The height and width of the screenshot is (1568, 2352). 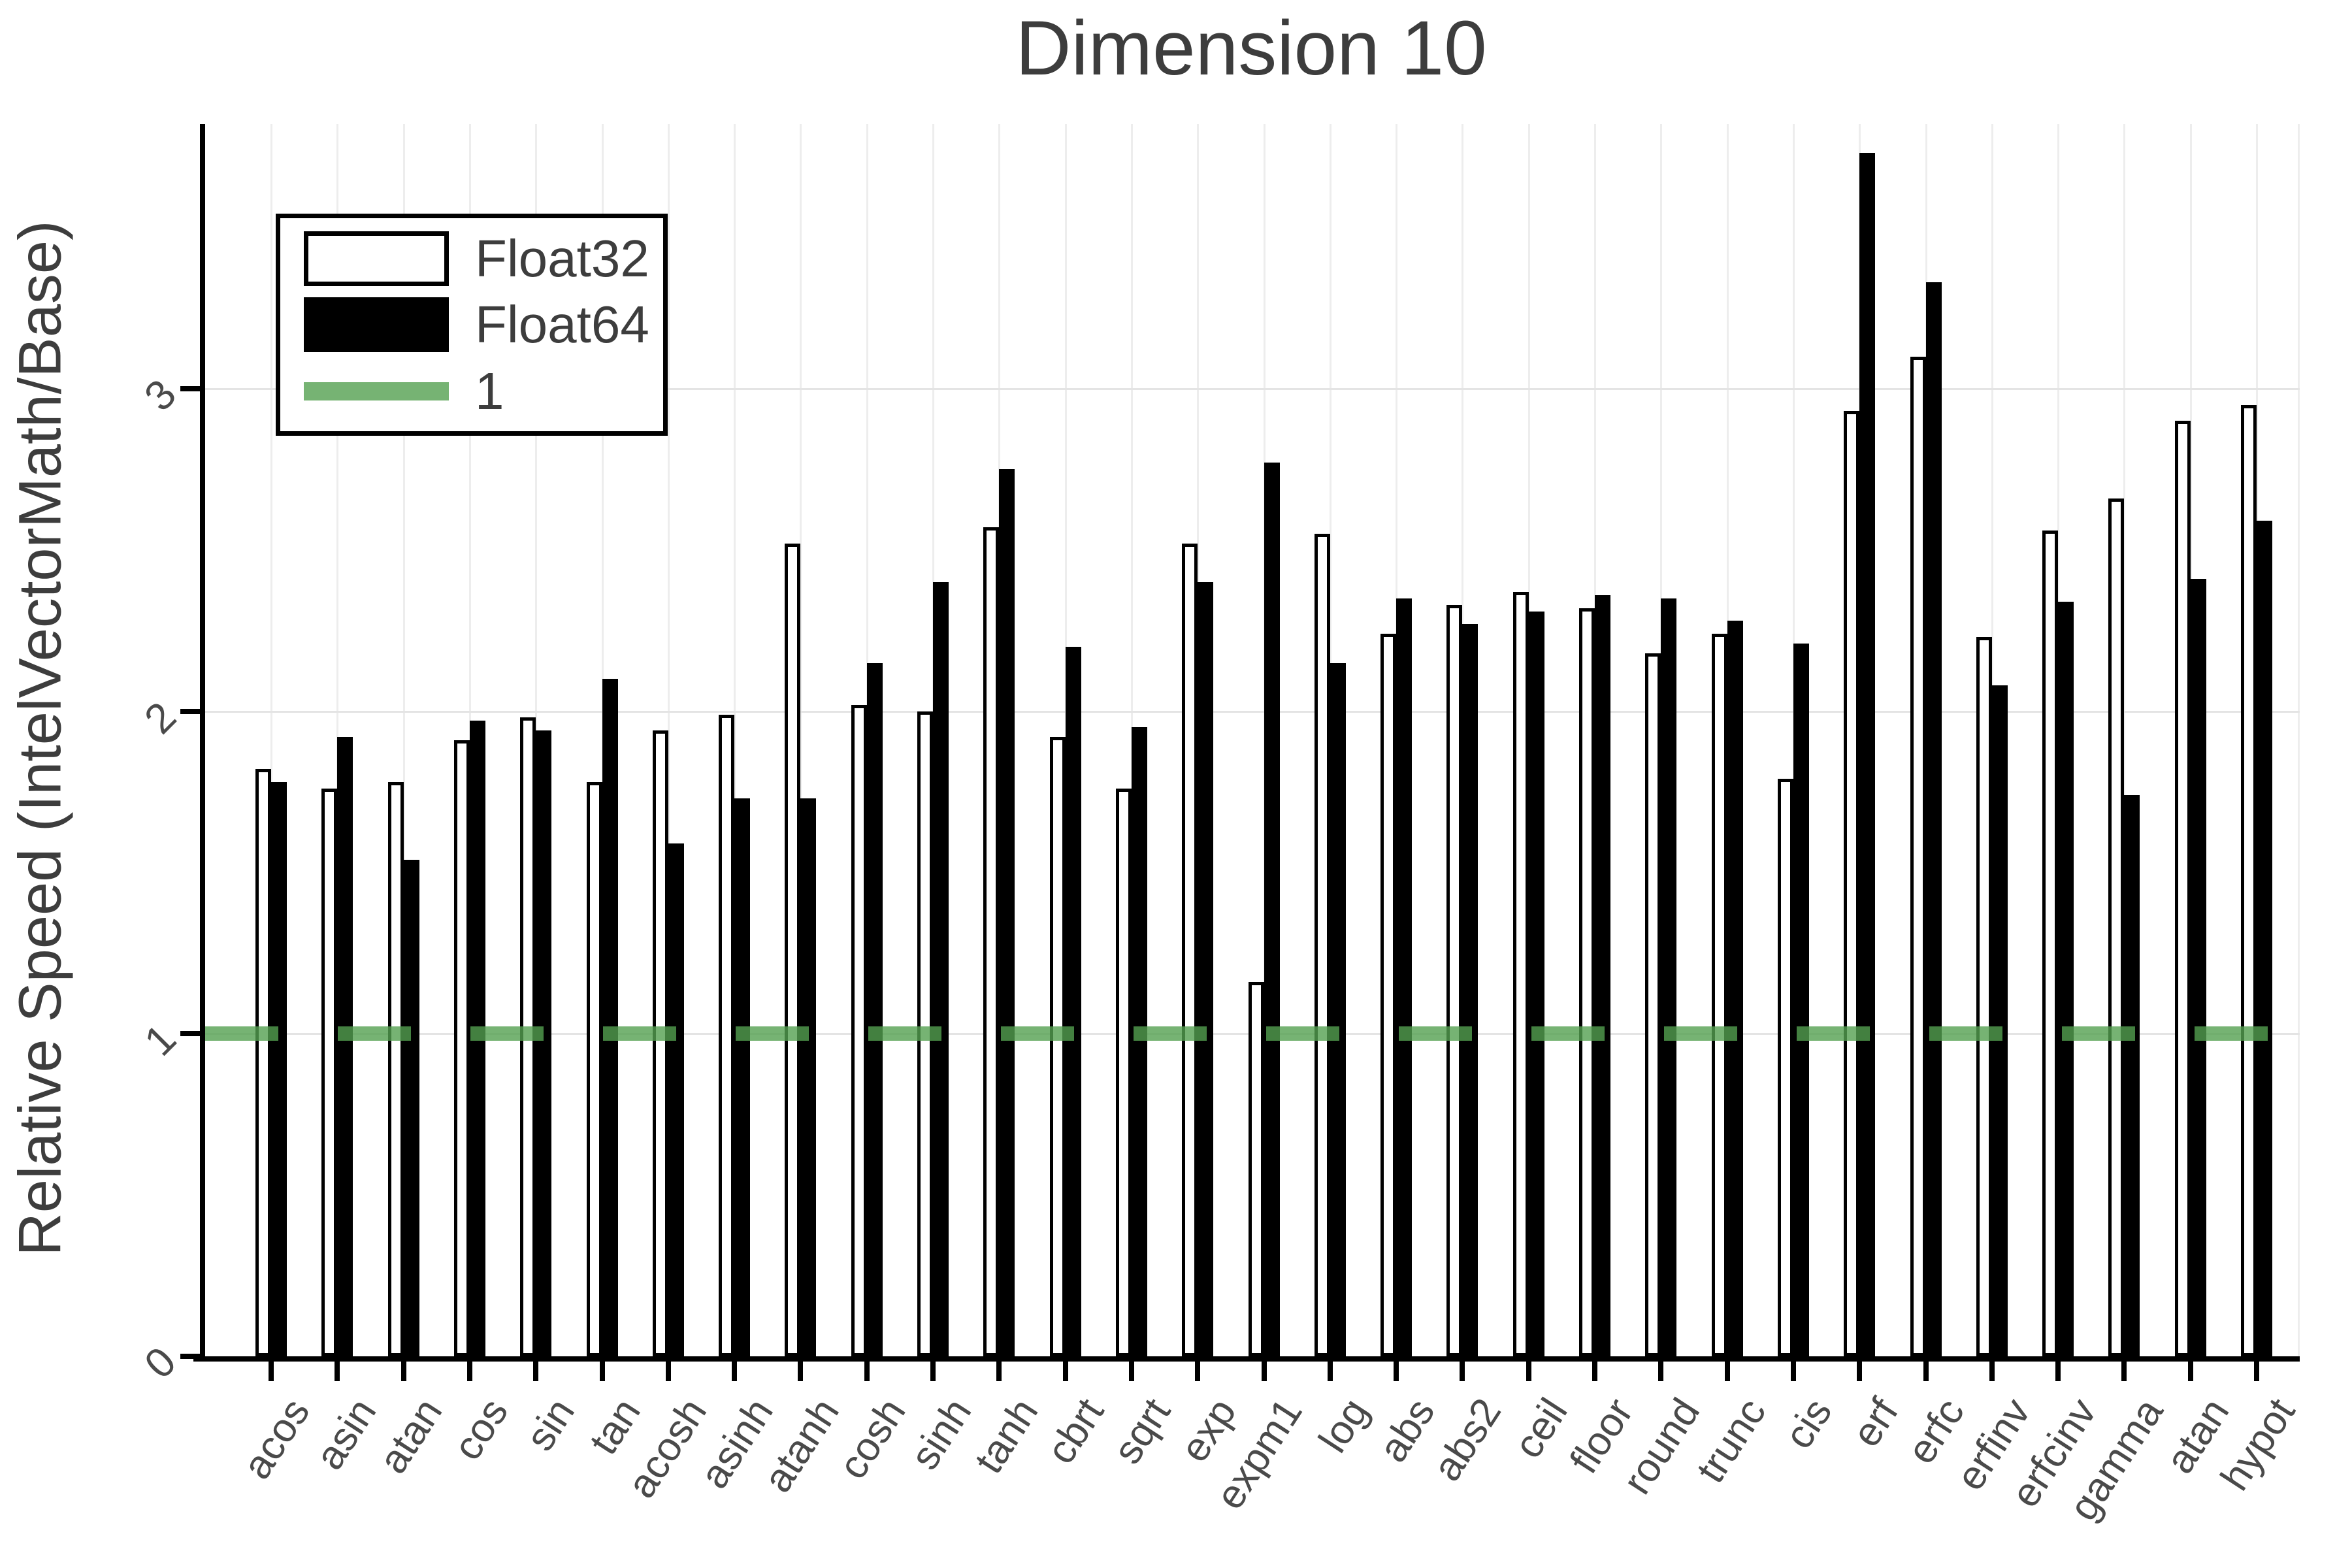 What do you see at coordinates (793, 949) in the screenshot?
I see `bar-float32-atanh` at bounding box center [793, 949].